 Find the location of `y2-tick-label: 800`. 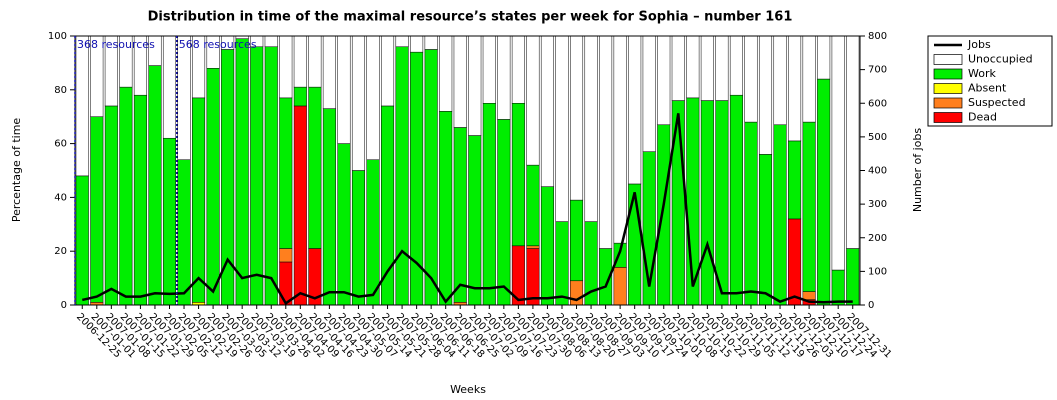

y2-tick-label: 800 is located at coordinates (877, 36).